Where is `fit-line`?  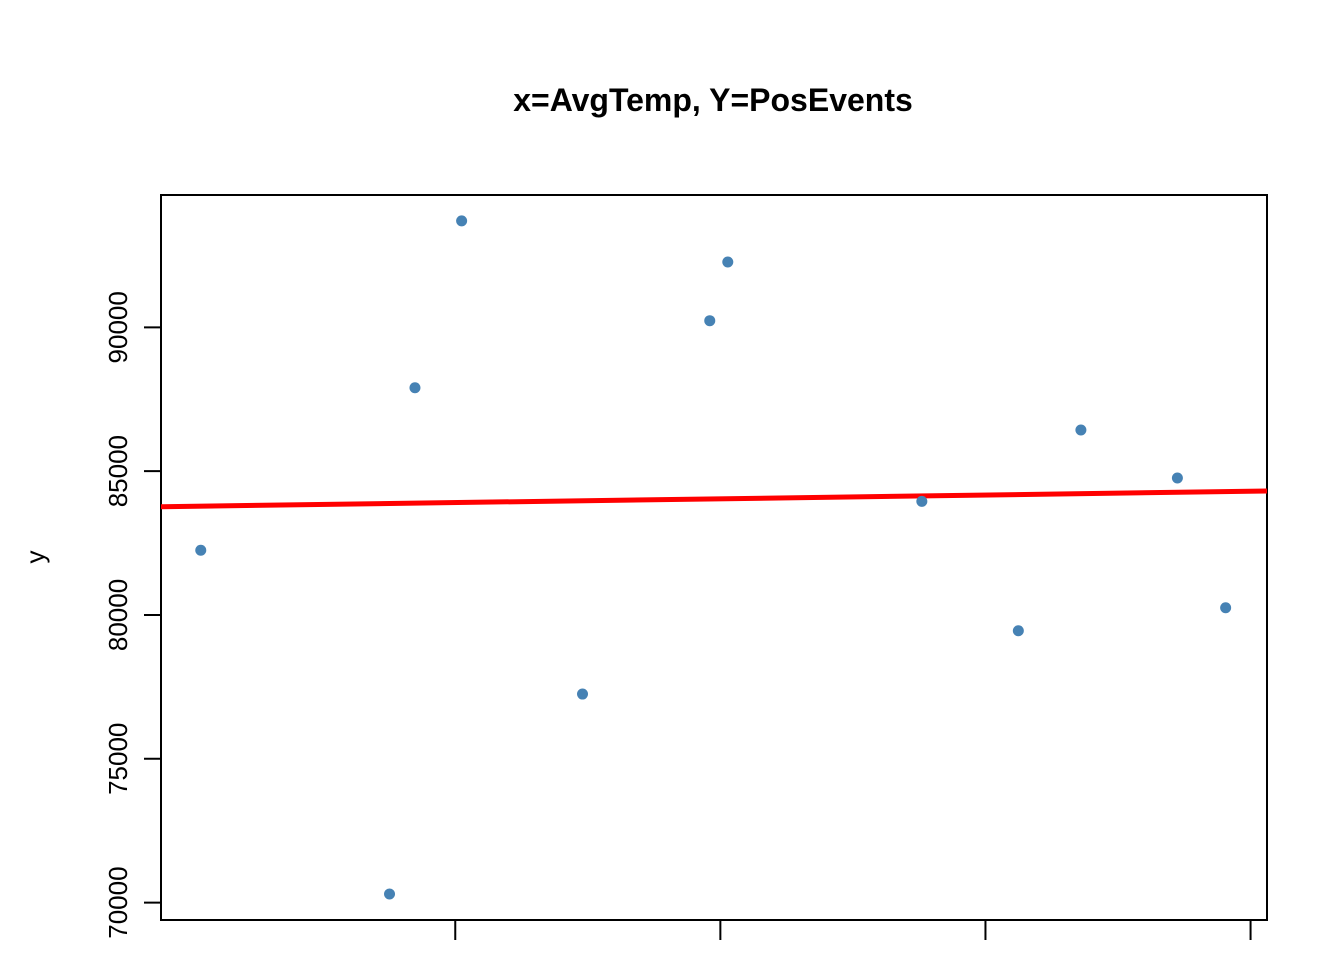
fit-line is located at coordinates (714, 499).